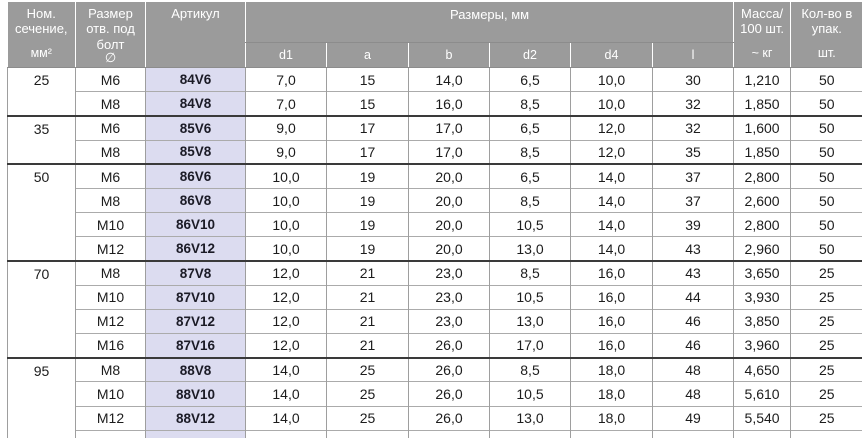 The height and width of the screenshot is (438, 862). What do you see at coordinates (41, 53) in the screenshot?
I see `header-section-unit: мм²` at bounding box center [41, 53].